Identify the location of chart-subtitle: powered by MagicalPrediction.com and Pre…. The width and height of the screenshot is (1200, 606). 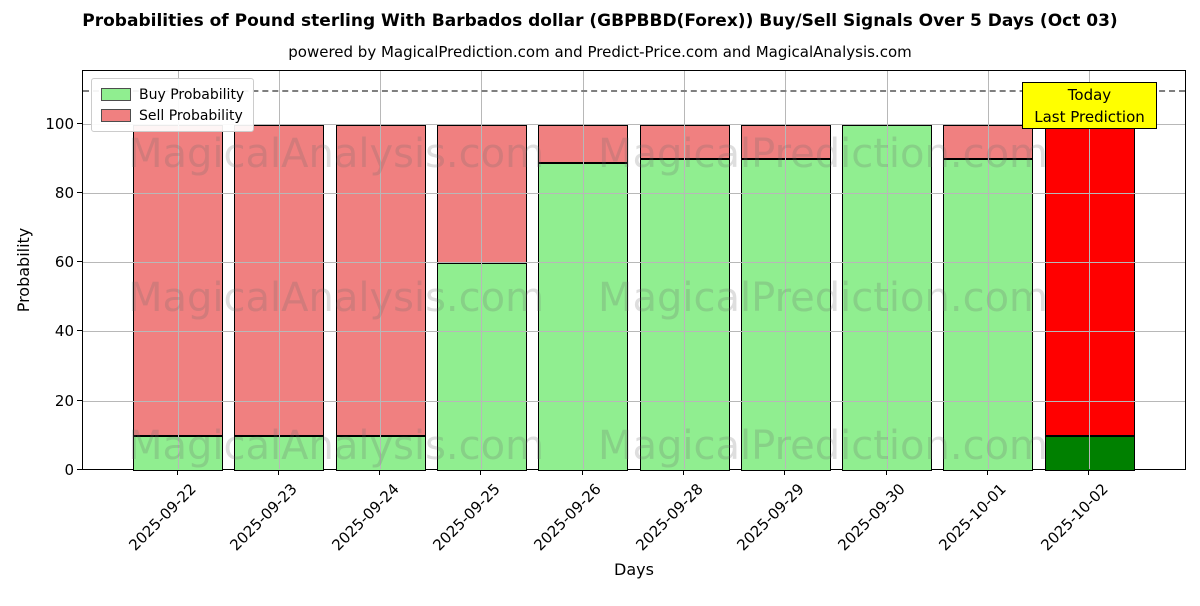
(600, 52).